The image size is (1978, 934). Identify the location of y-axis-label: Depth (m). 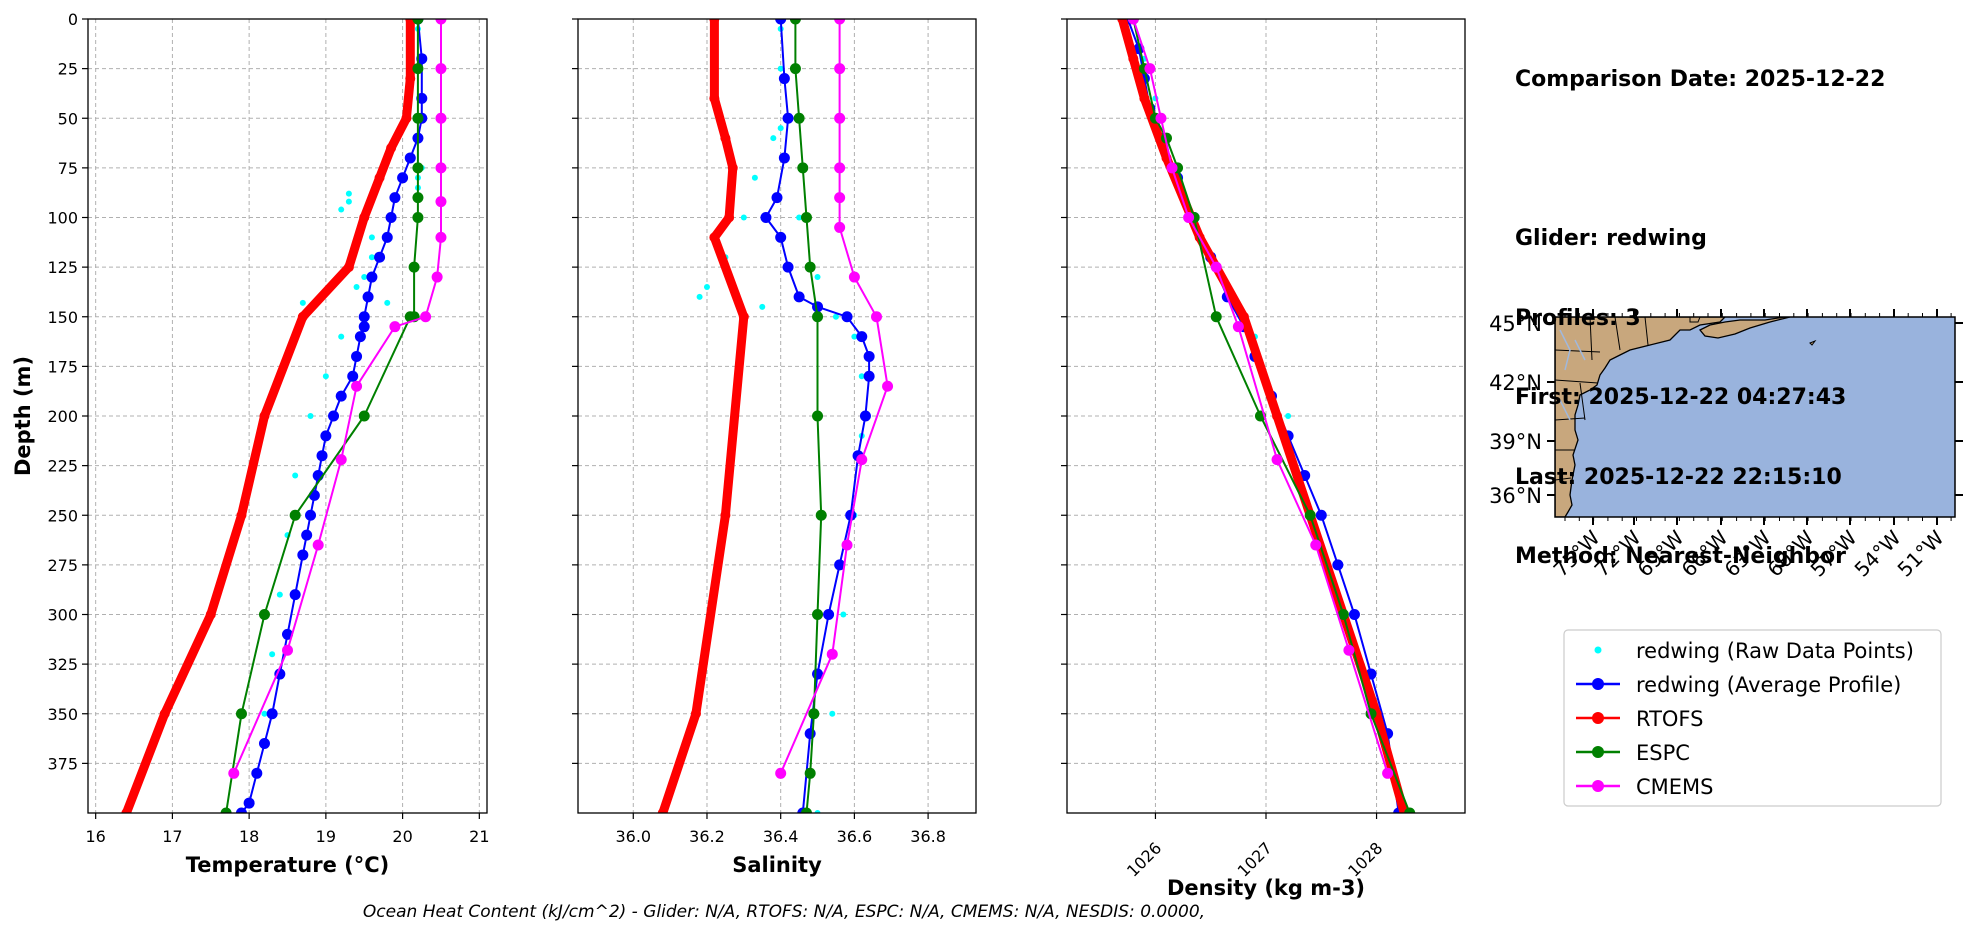
(23, 416).